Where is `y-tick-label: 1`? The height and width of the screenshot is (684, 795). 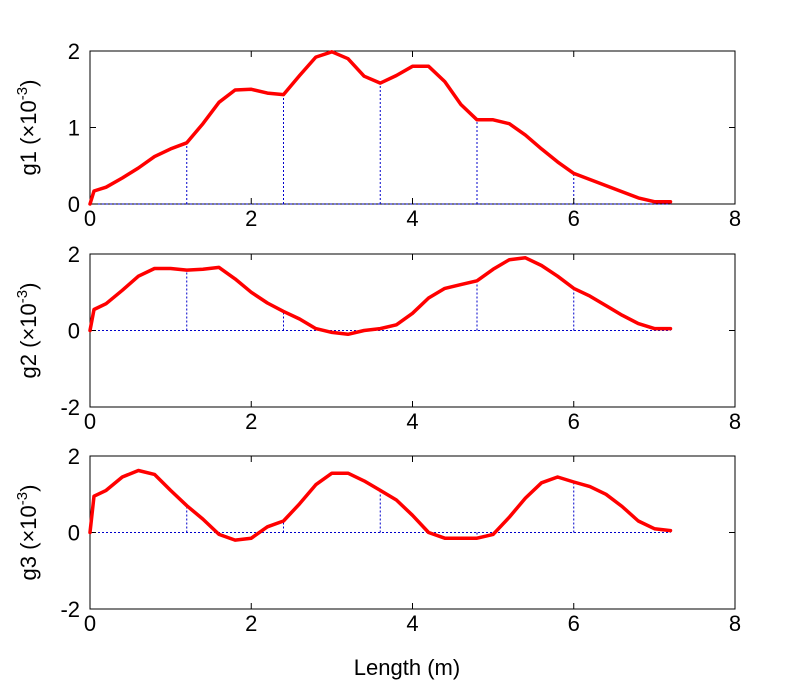
y-tick-label: 1 is located at coordinates (74, 128).